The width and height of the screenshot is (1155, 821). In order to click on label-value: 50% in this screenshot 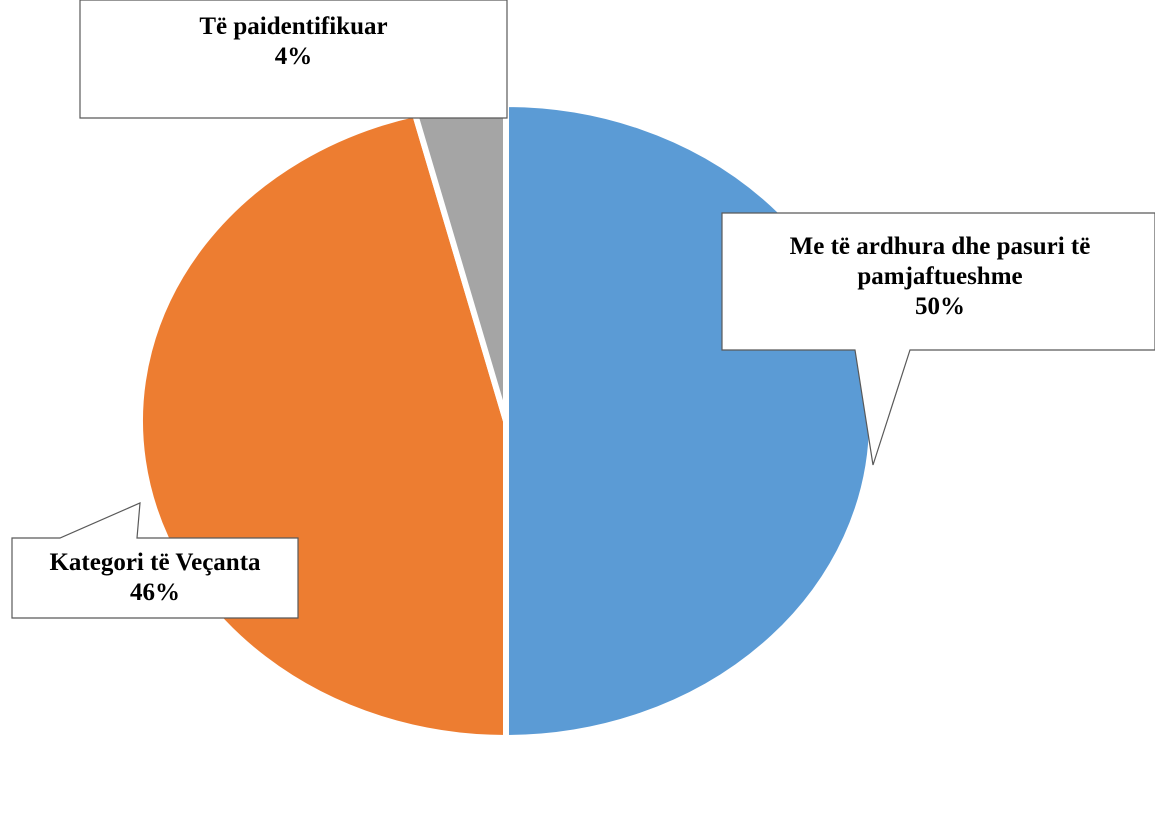, I will do `click(940, 306)`.